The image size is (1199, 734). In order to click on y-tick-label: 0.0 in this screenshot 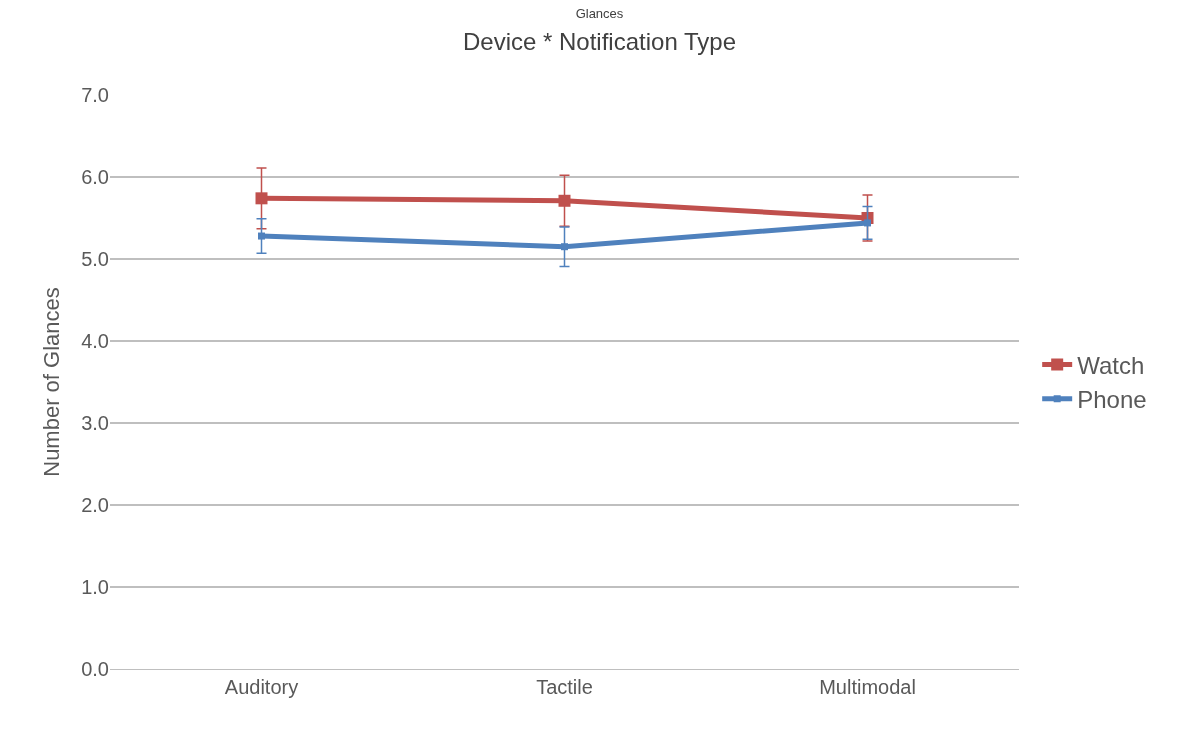, I will do `click(95, 669)`.